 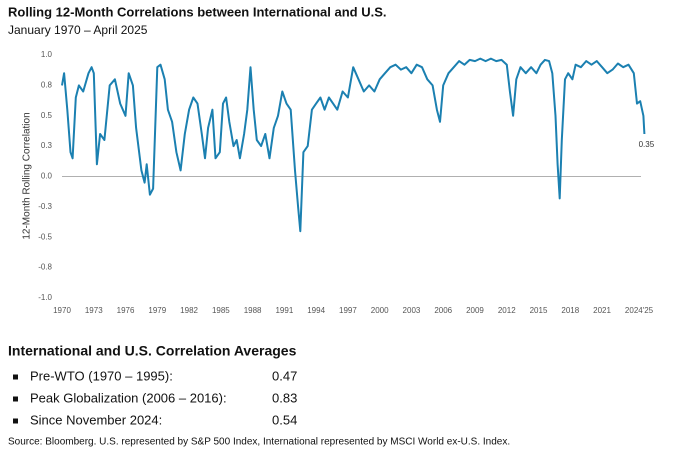 I want to click on y-tick-label: -0.5, so click(x=45, y=236).